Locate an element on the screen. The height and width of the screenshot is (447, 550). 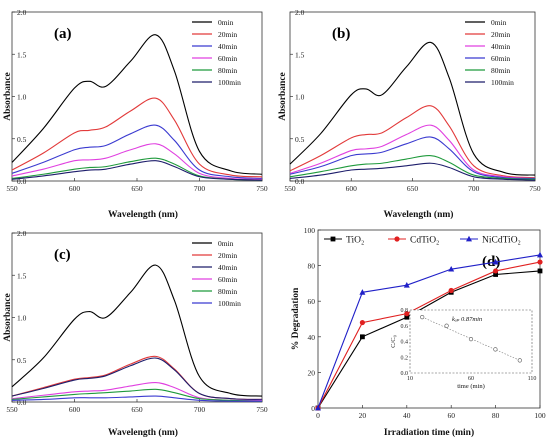
y-tick-label: 60 is located at coordinates (312, 301).